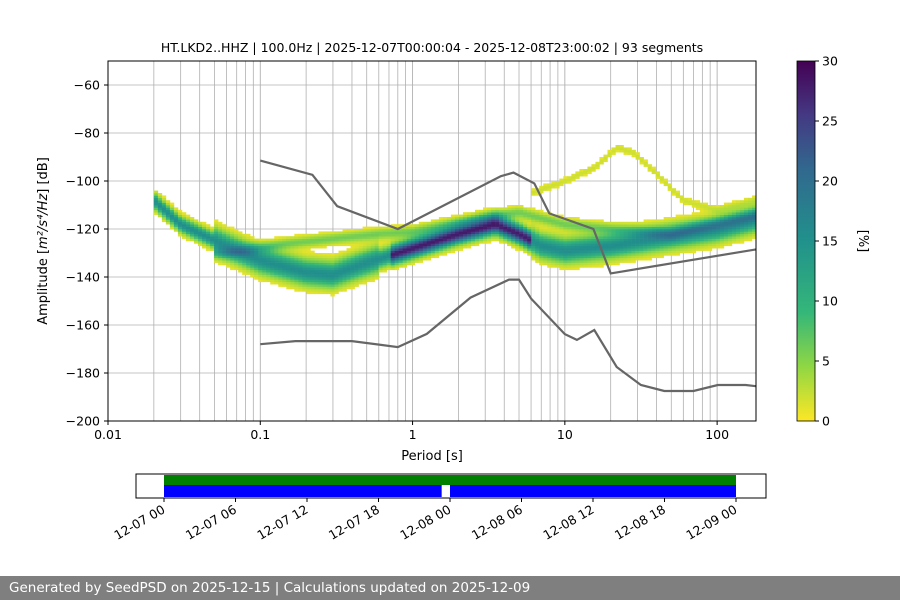 This screenshot has width=900, height=600. What do you see at coordinates (711, 522) in the screenshot?
I see `timeline-tick-label: 12-09 00` at bounding box center [711, 522].